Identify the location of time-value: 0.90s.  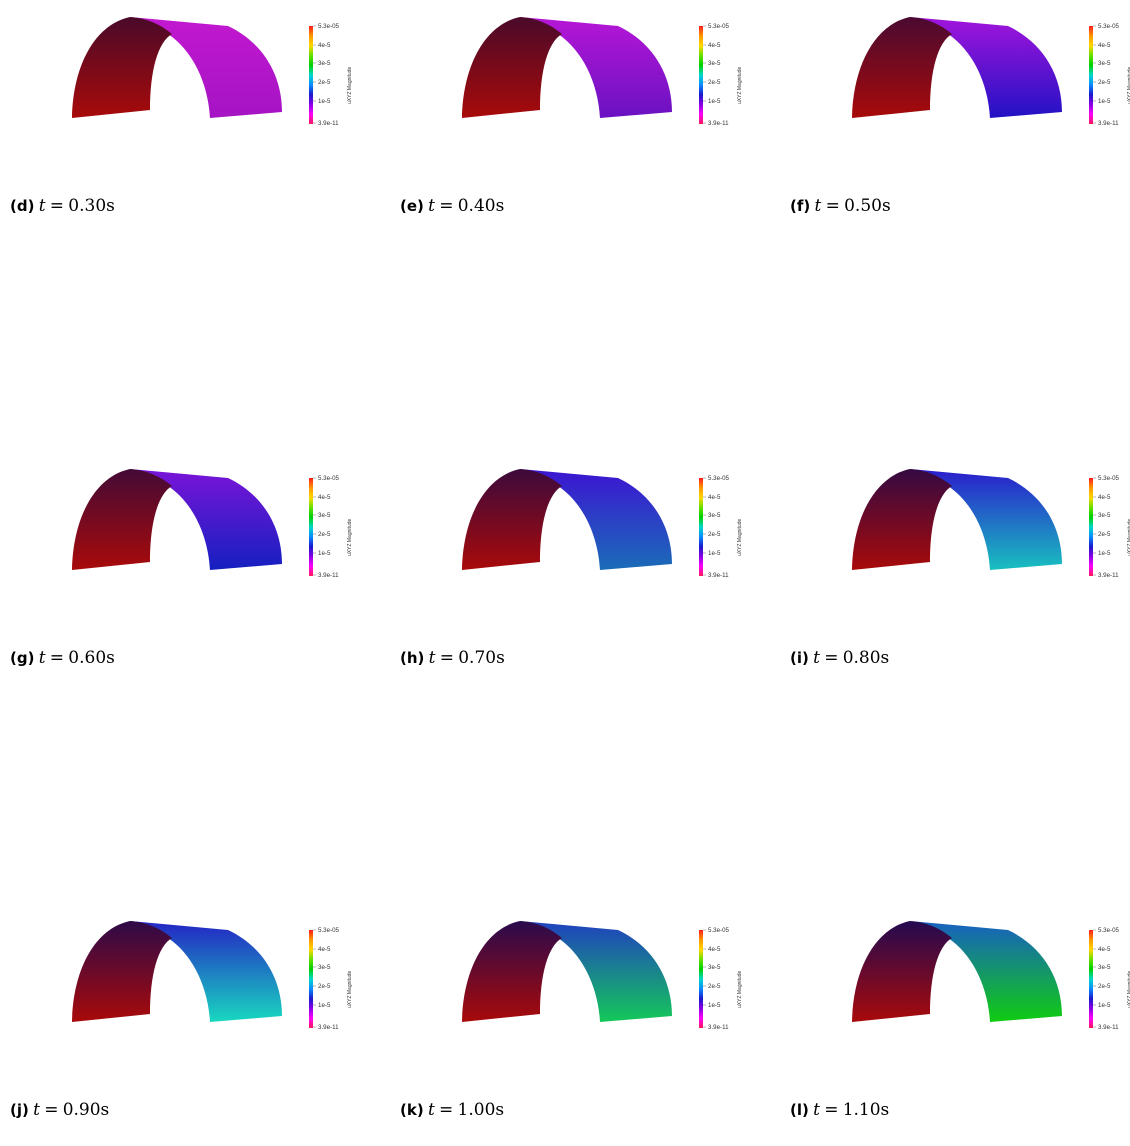
(86, 1110).